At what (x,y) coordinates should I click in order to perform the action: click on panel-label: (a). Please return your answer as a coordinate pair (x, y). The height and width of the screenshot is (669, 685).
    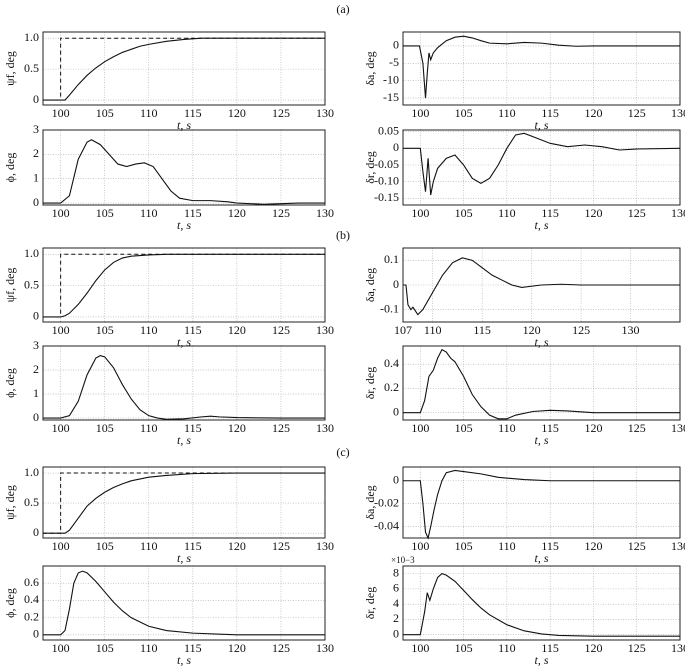
    Looking at the image, I should click on (342, 9).